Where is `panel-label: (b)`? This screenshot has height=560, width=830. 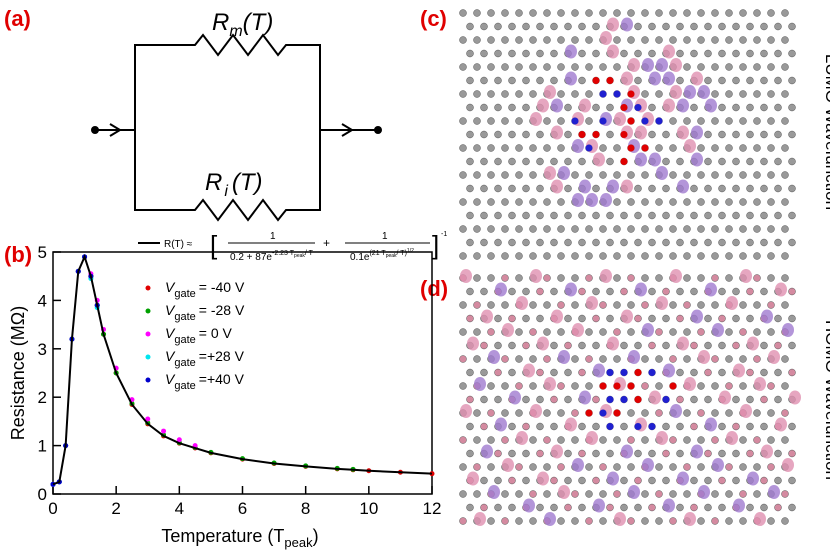
panel-label: (b) is located at coordinates (18, 254).